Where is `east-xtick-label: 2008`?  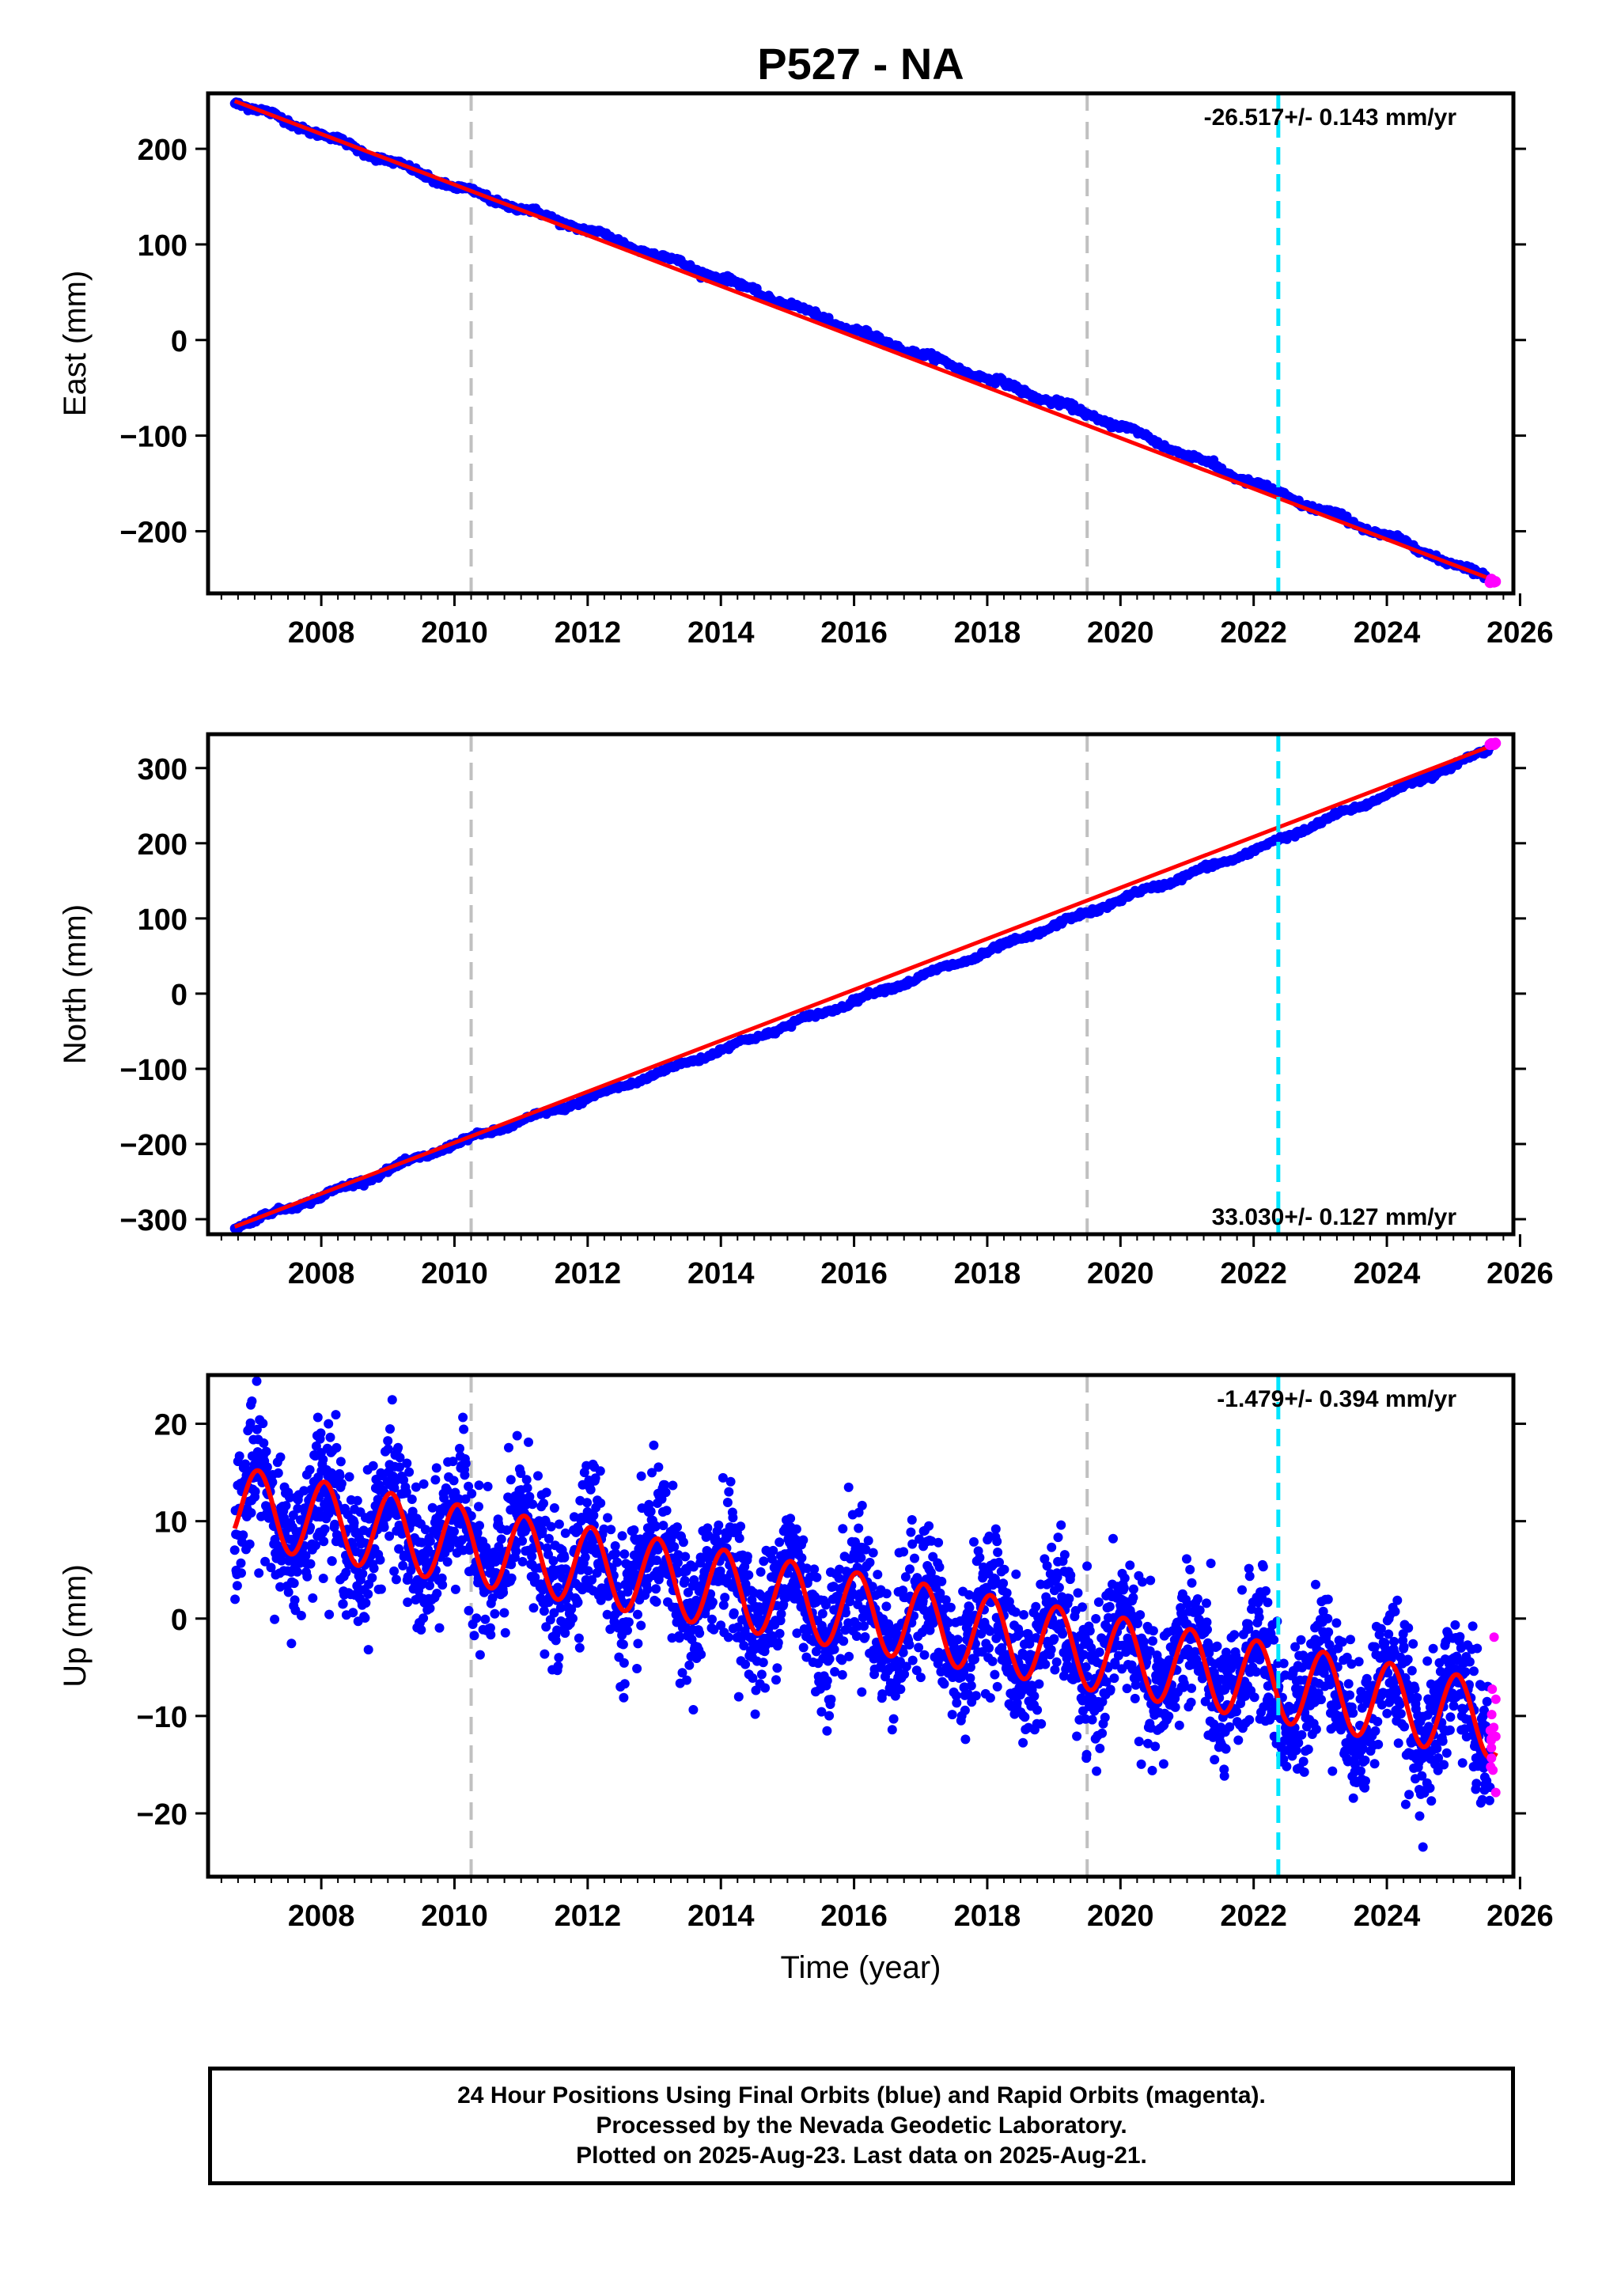
east-xtick-label: 2008 is located at coordinates (321, 633).